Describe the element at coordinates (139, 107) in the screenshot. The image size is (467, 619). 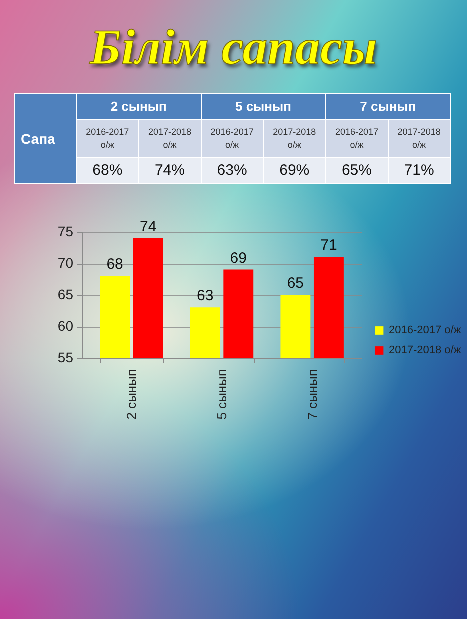
I see `category-label: 2 сынып` at that location.